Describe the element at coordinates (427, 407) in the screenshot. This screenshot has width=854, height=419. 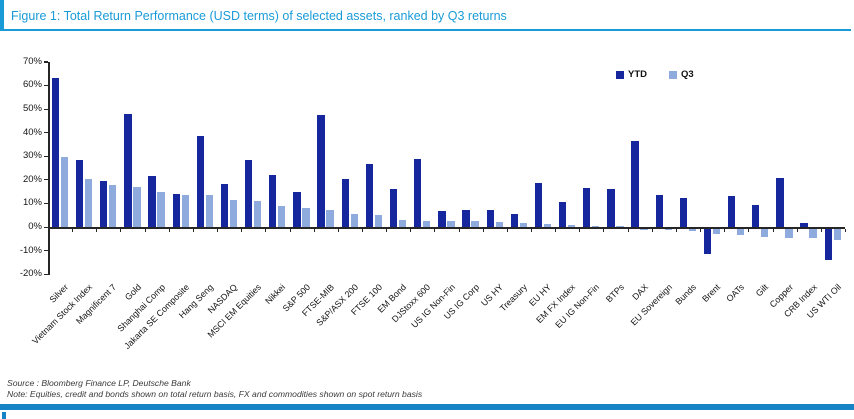
I see `bottom-rule` at that location.